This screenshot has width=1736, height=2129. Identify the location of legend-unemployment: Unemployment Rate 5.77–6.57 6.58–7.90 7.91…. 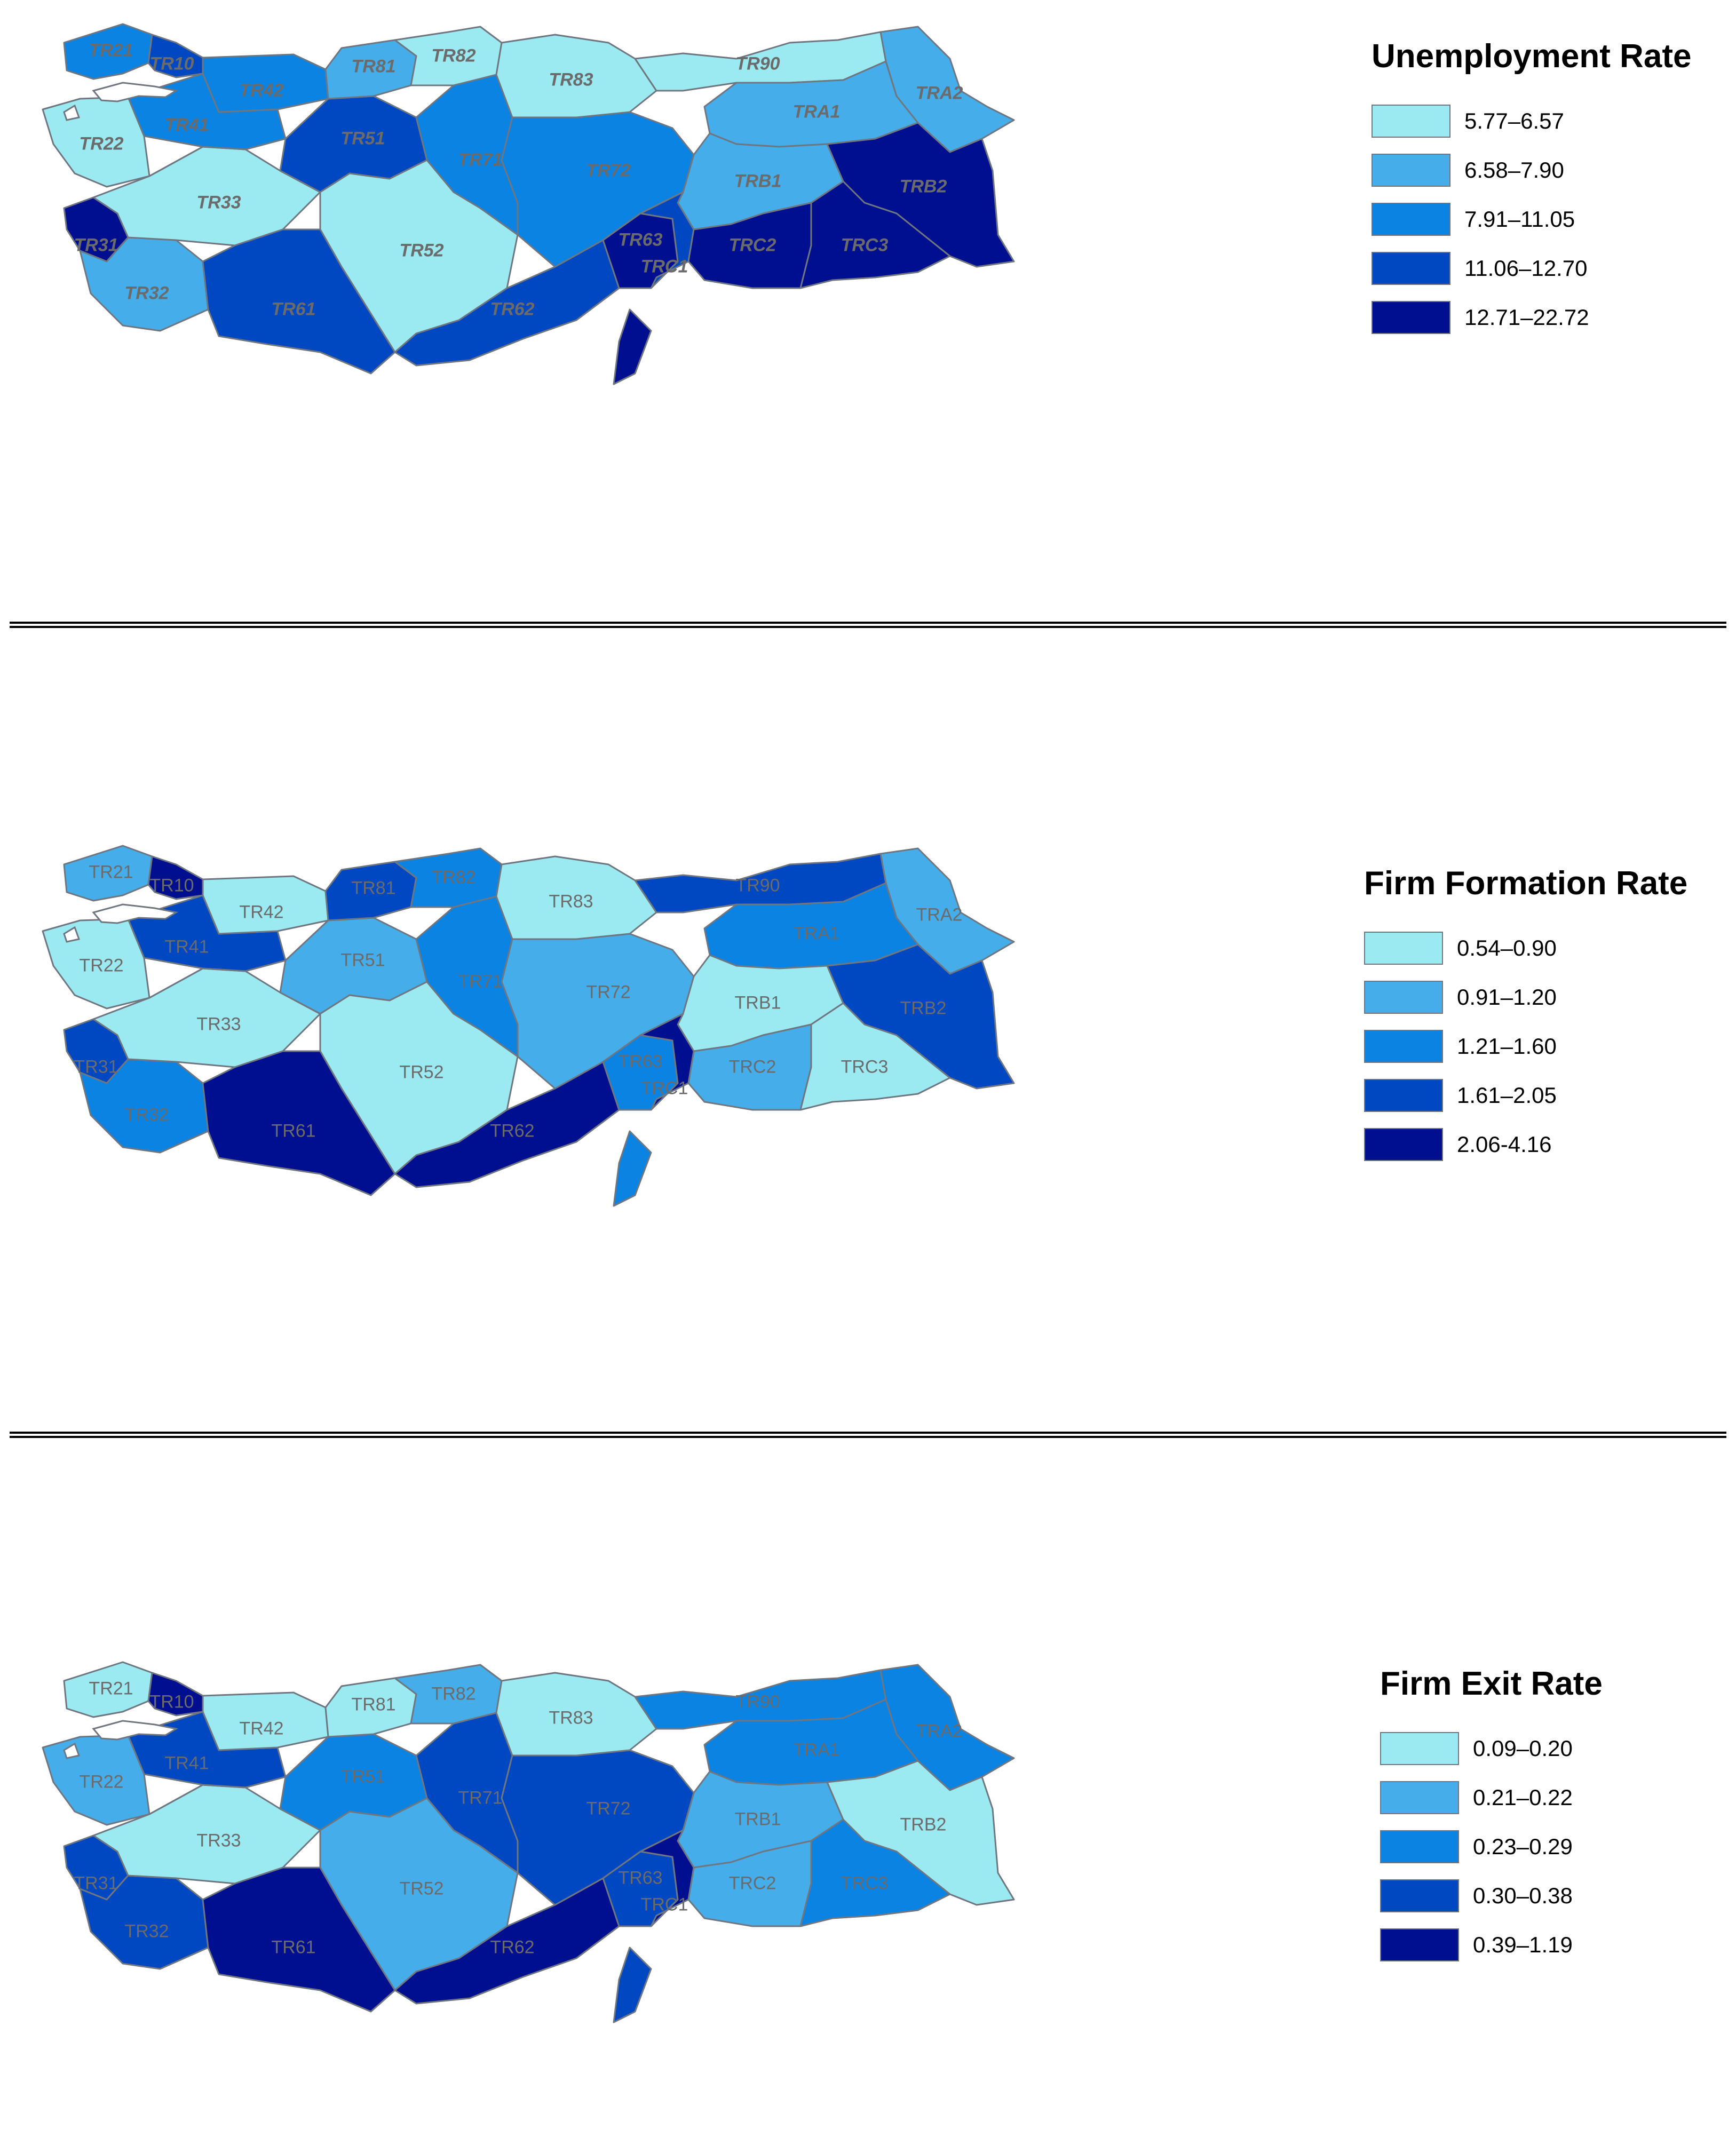
(1532, 189).